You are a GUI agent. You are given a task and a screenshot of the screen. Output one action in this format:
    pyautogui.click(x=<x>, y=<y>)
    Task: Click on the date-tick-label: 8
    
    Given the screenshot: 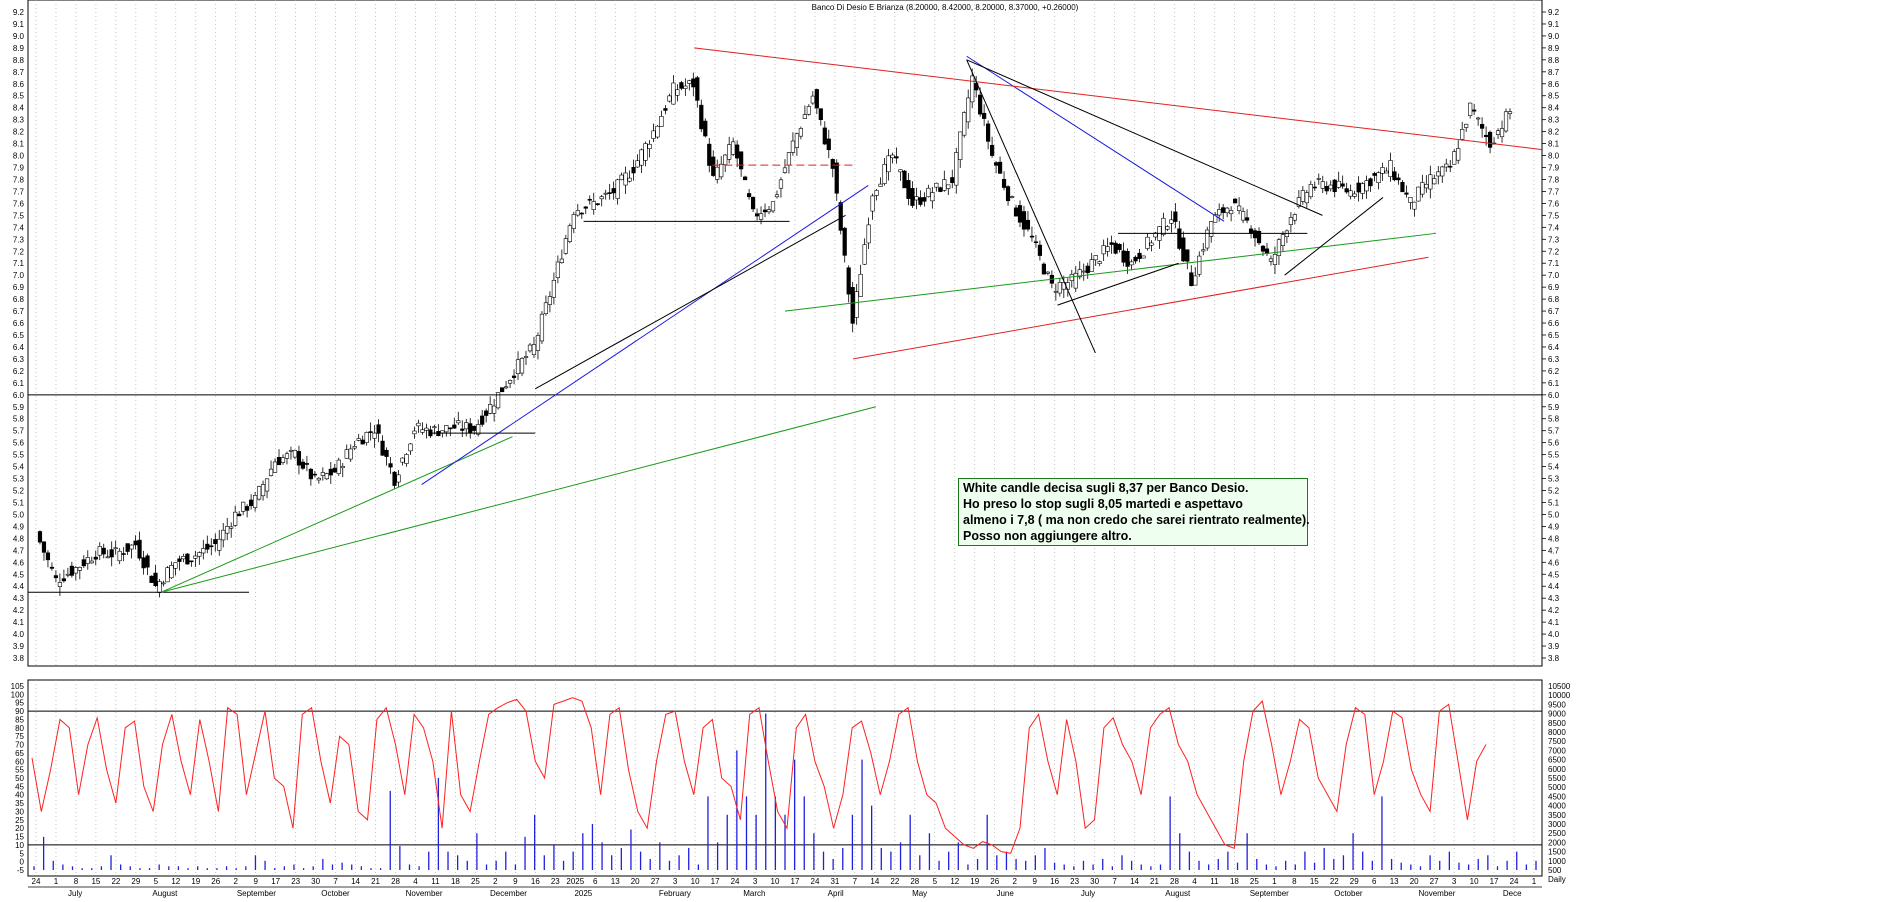 What is the action you would take?
    pyautogui.click(x=76, y=881)
    